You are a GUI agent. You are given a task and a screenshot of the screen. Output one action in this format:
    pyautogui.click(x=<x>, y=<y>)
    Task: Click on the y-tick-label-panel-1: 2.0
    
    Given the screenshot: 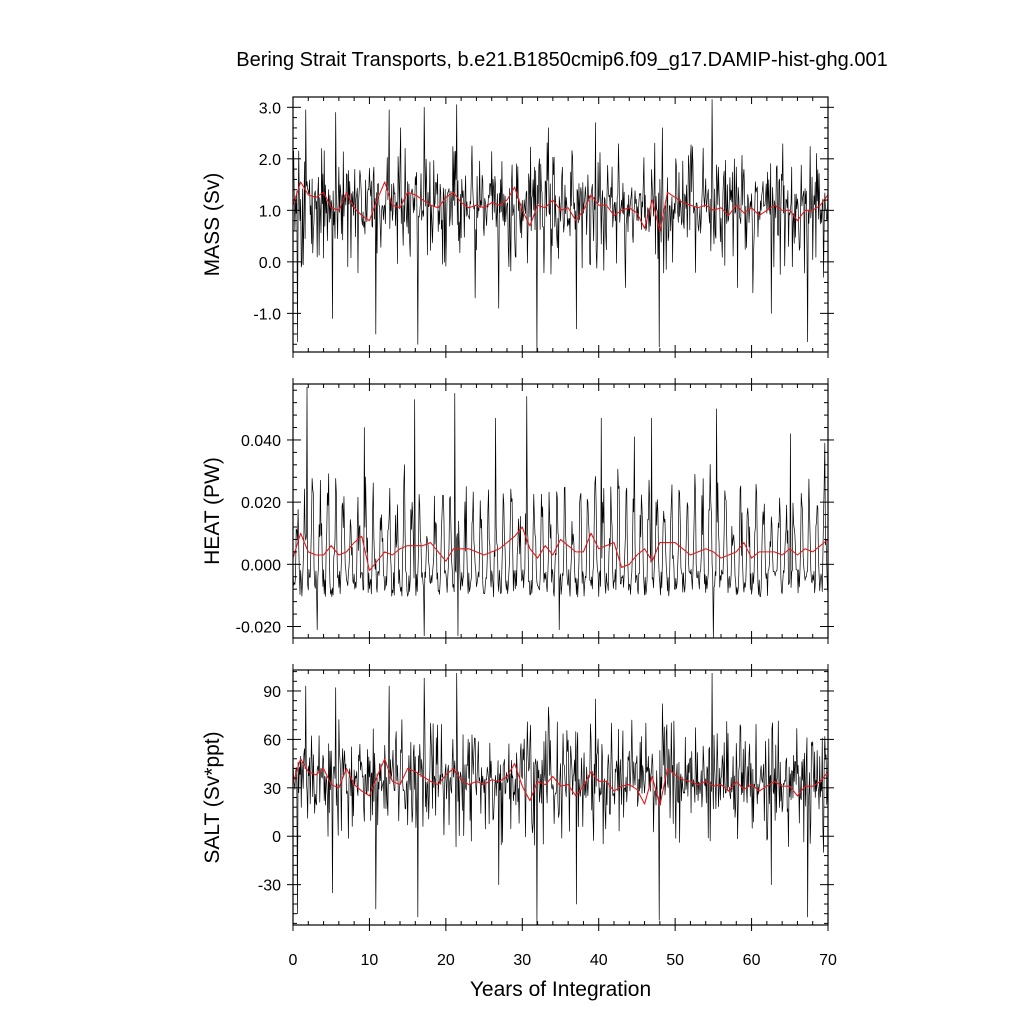 What is the action you would take?
    pyautogui.click(x=270, y=160)
    